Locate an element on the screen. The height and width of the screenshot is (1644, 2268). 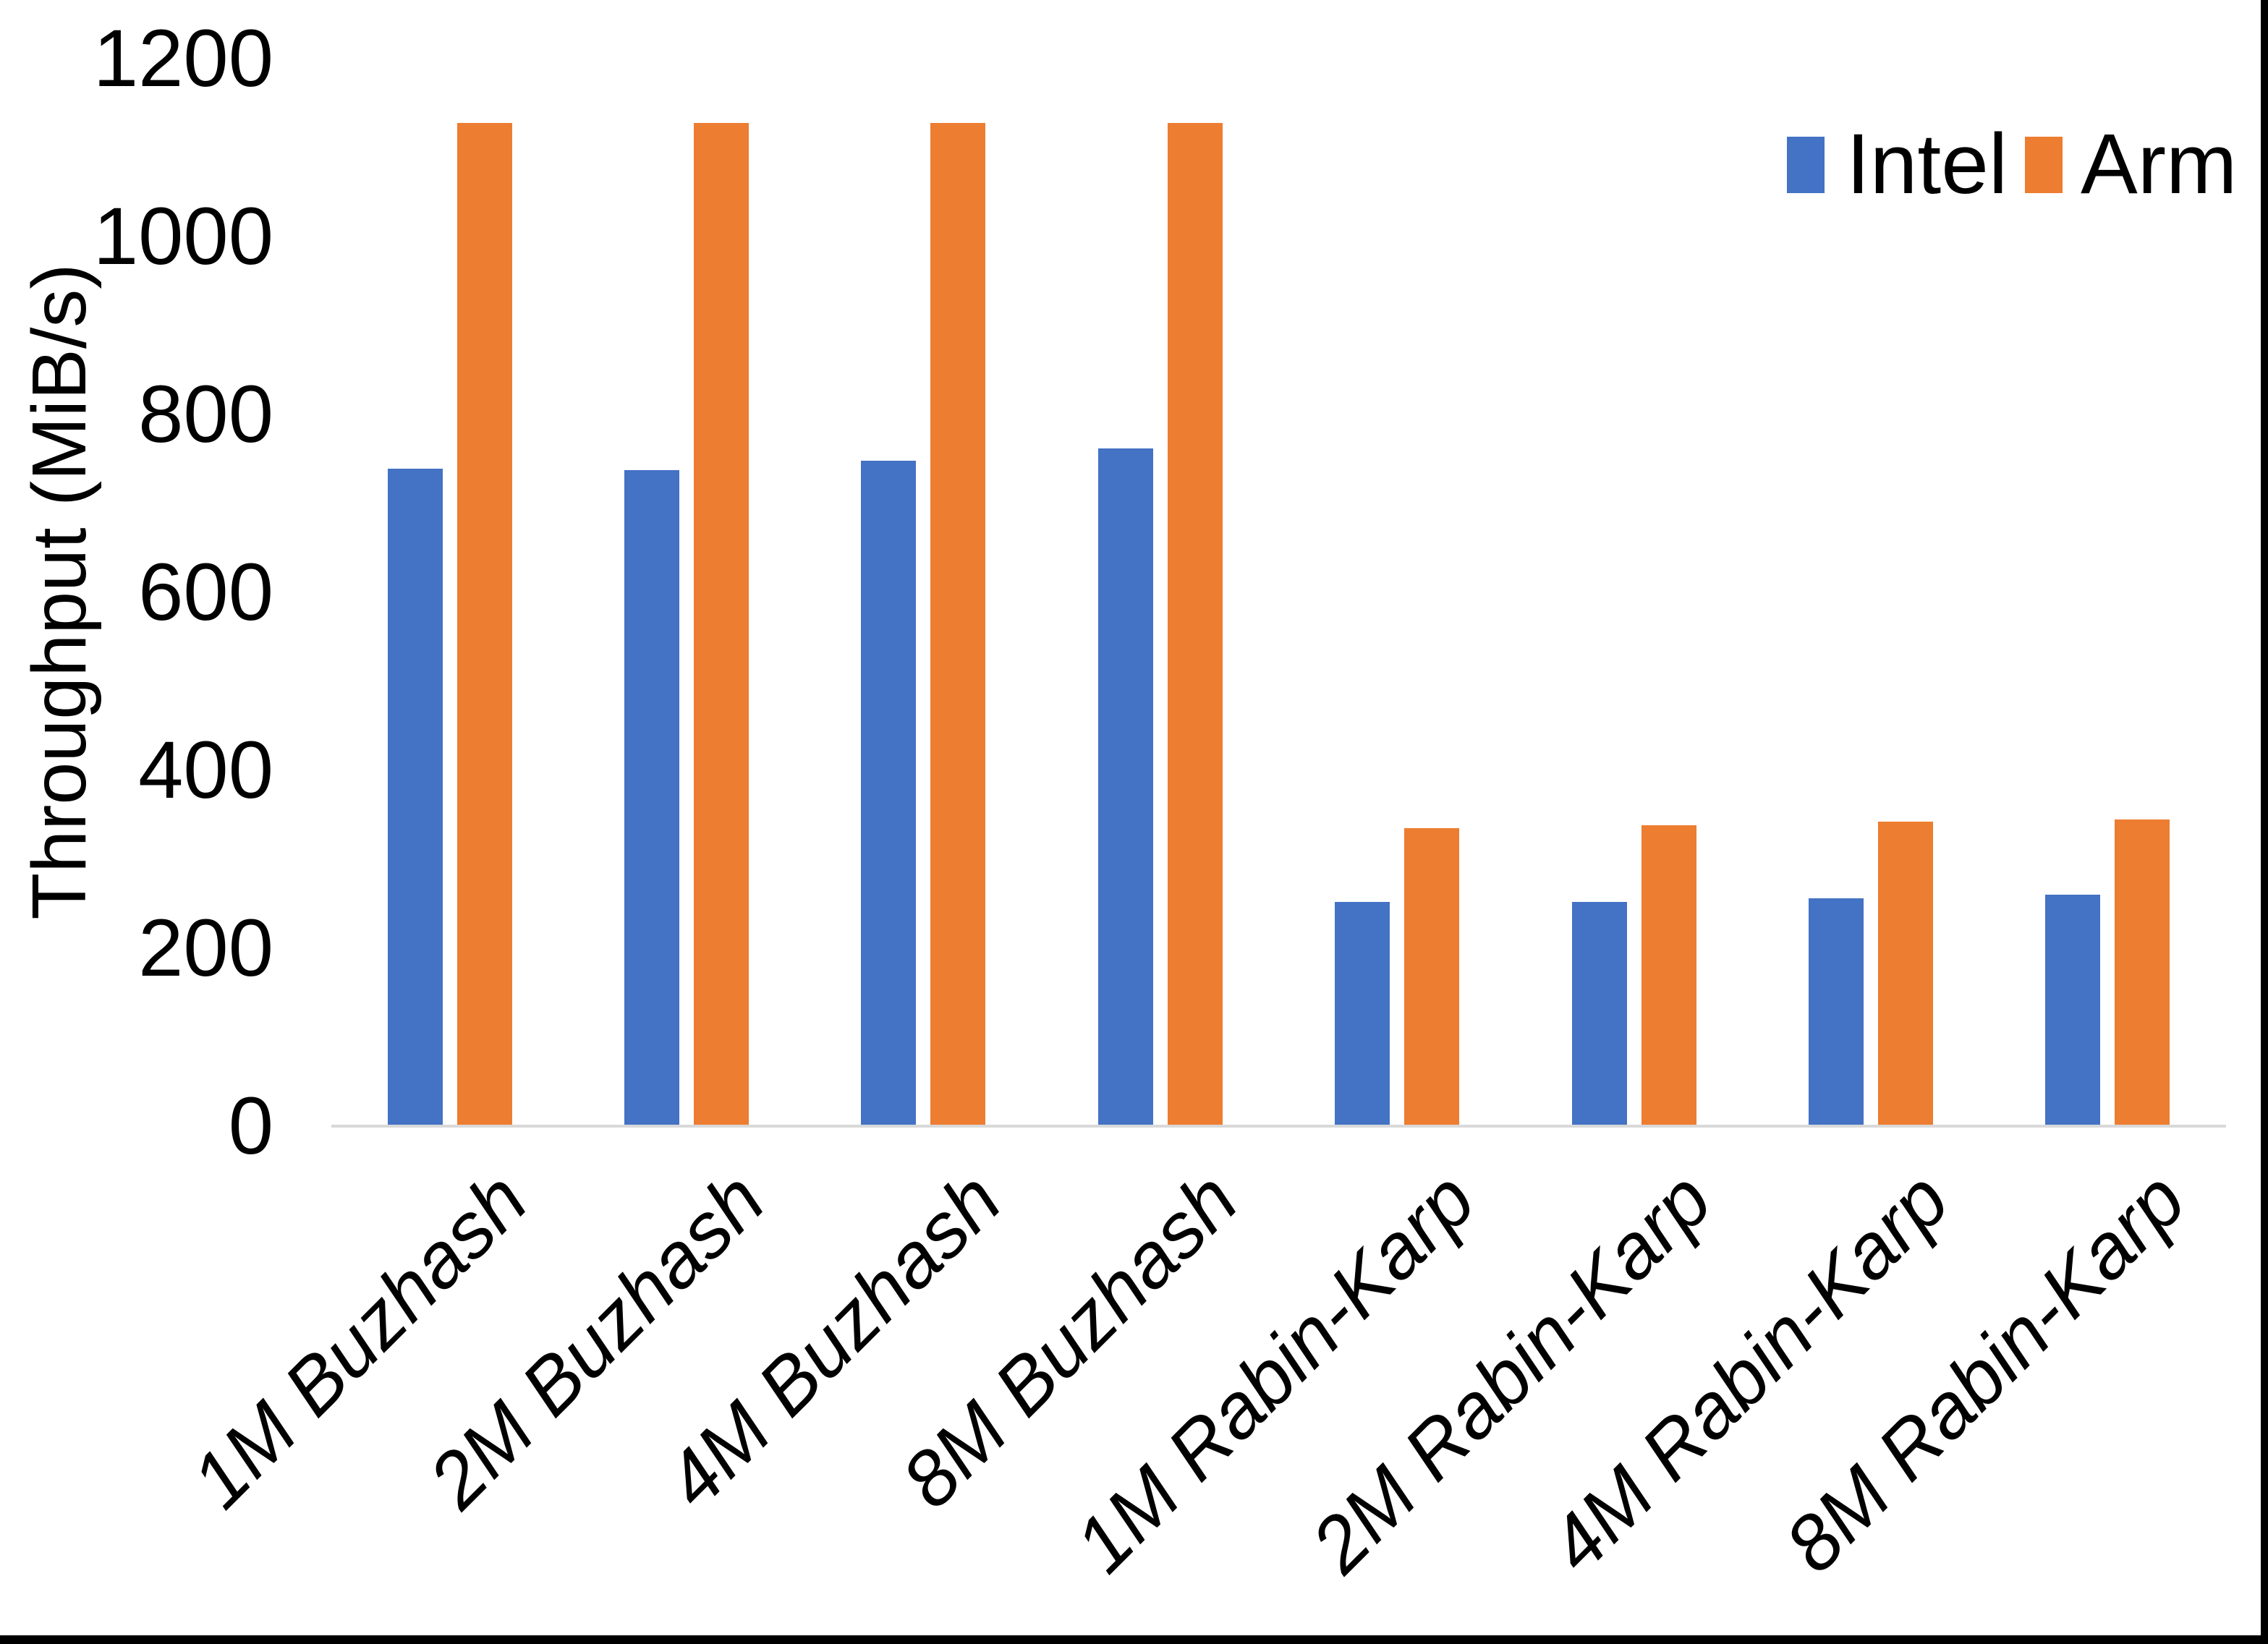
y-tick-label: 0 is located at coordinates (250, 1126).